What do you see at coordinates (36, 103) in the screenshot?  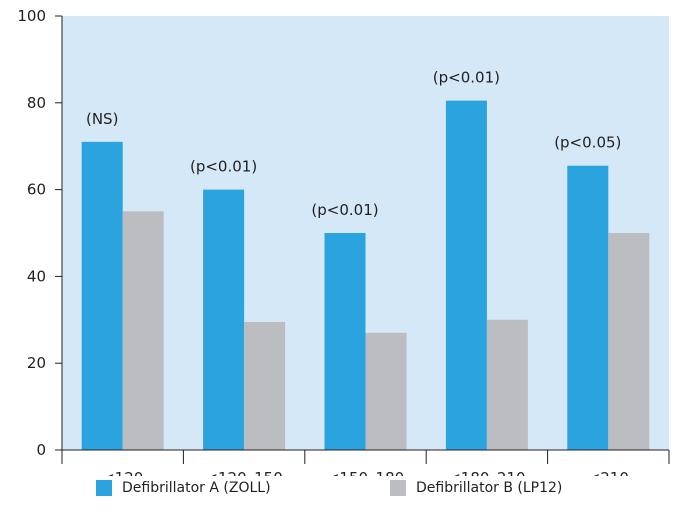 I see `y-tick-label: 80` at bounding box center [36, 103].